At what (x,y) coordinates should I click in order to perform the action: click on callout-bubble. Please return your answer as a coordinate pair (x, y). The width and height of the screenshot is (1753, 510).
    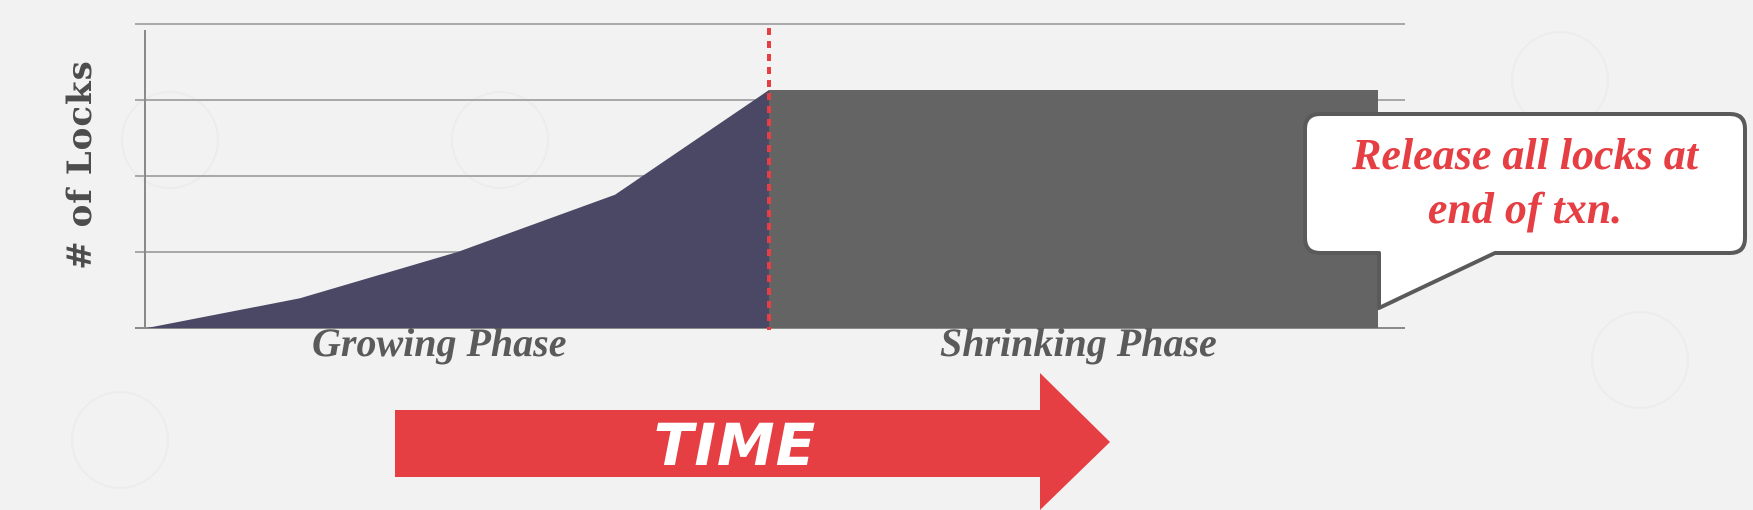
    Looking at the image, I should click on (1525, 211).